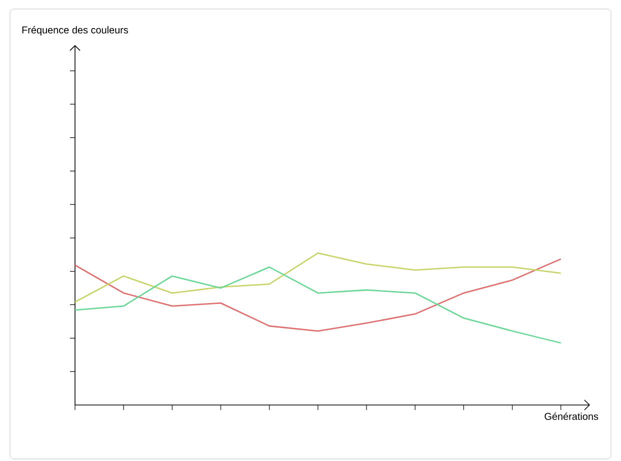 The width and height of the screenshot is (621, 461). Describe the element at coordinates (571, 416) in the screenshot. I see `x-axis-title: Générations` at that location.